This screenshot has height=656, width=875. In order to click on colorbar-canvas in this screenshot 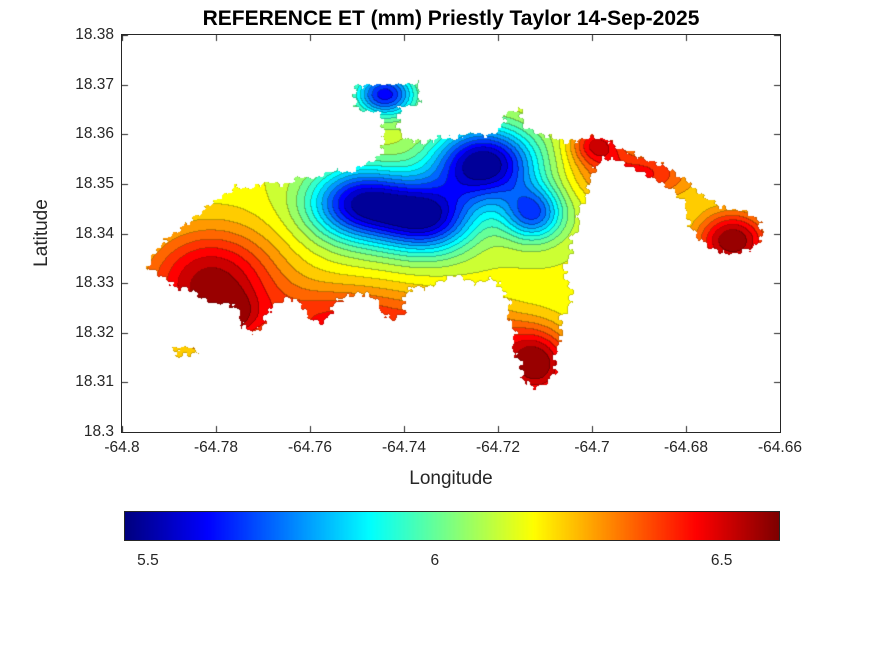, I will do `click(452, 526)`.